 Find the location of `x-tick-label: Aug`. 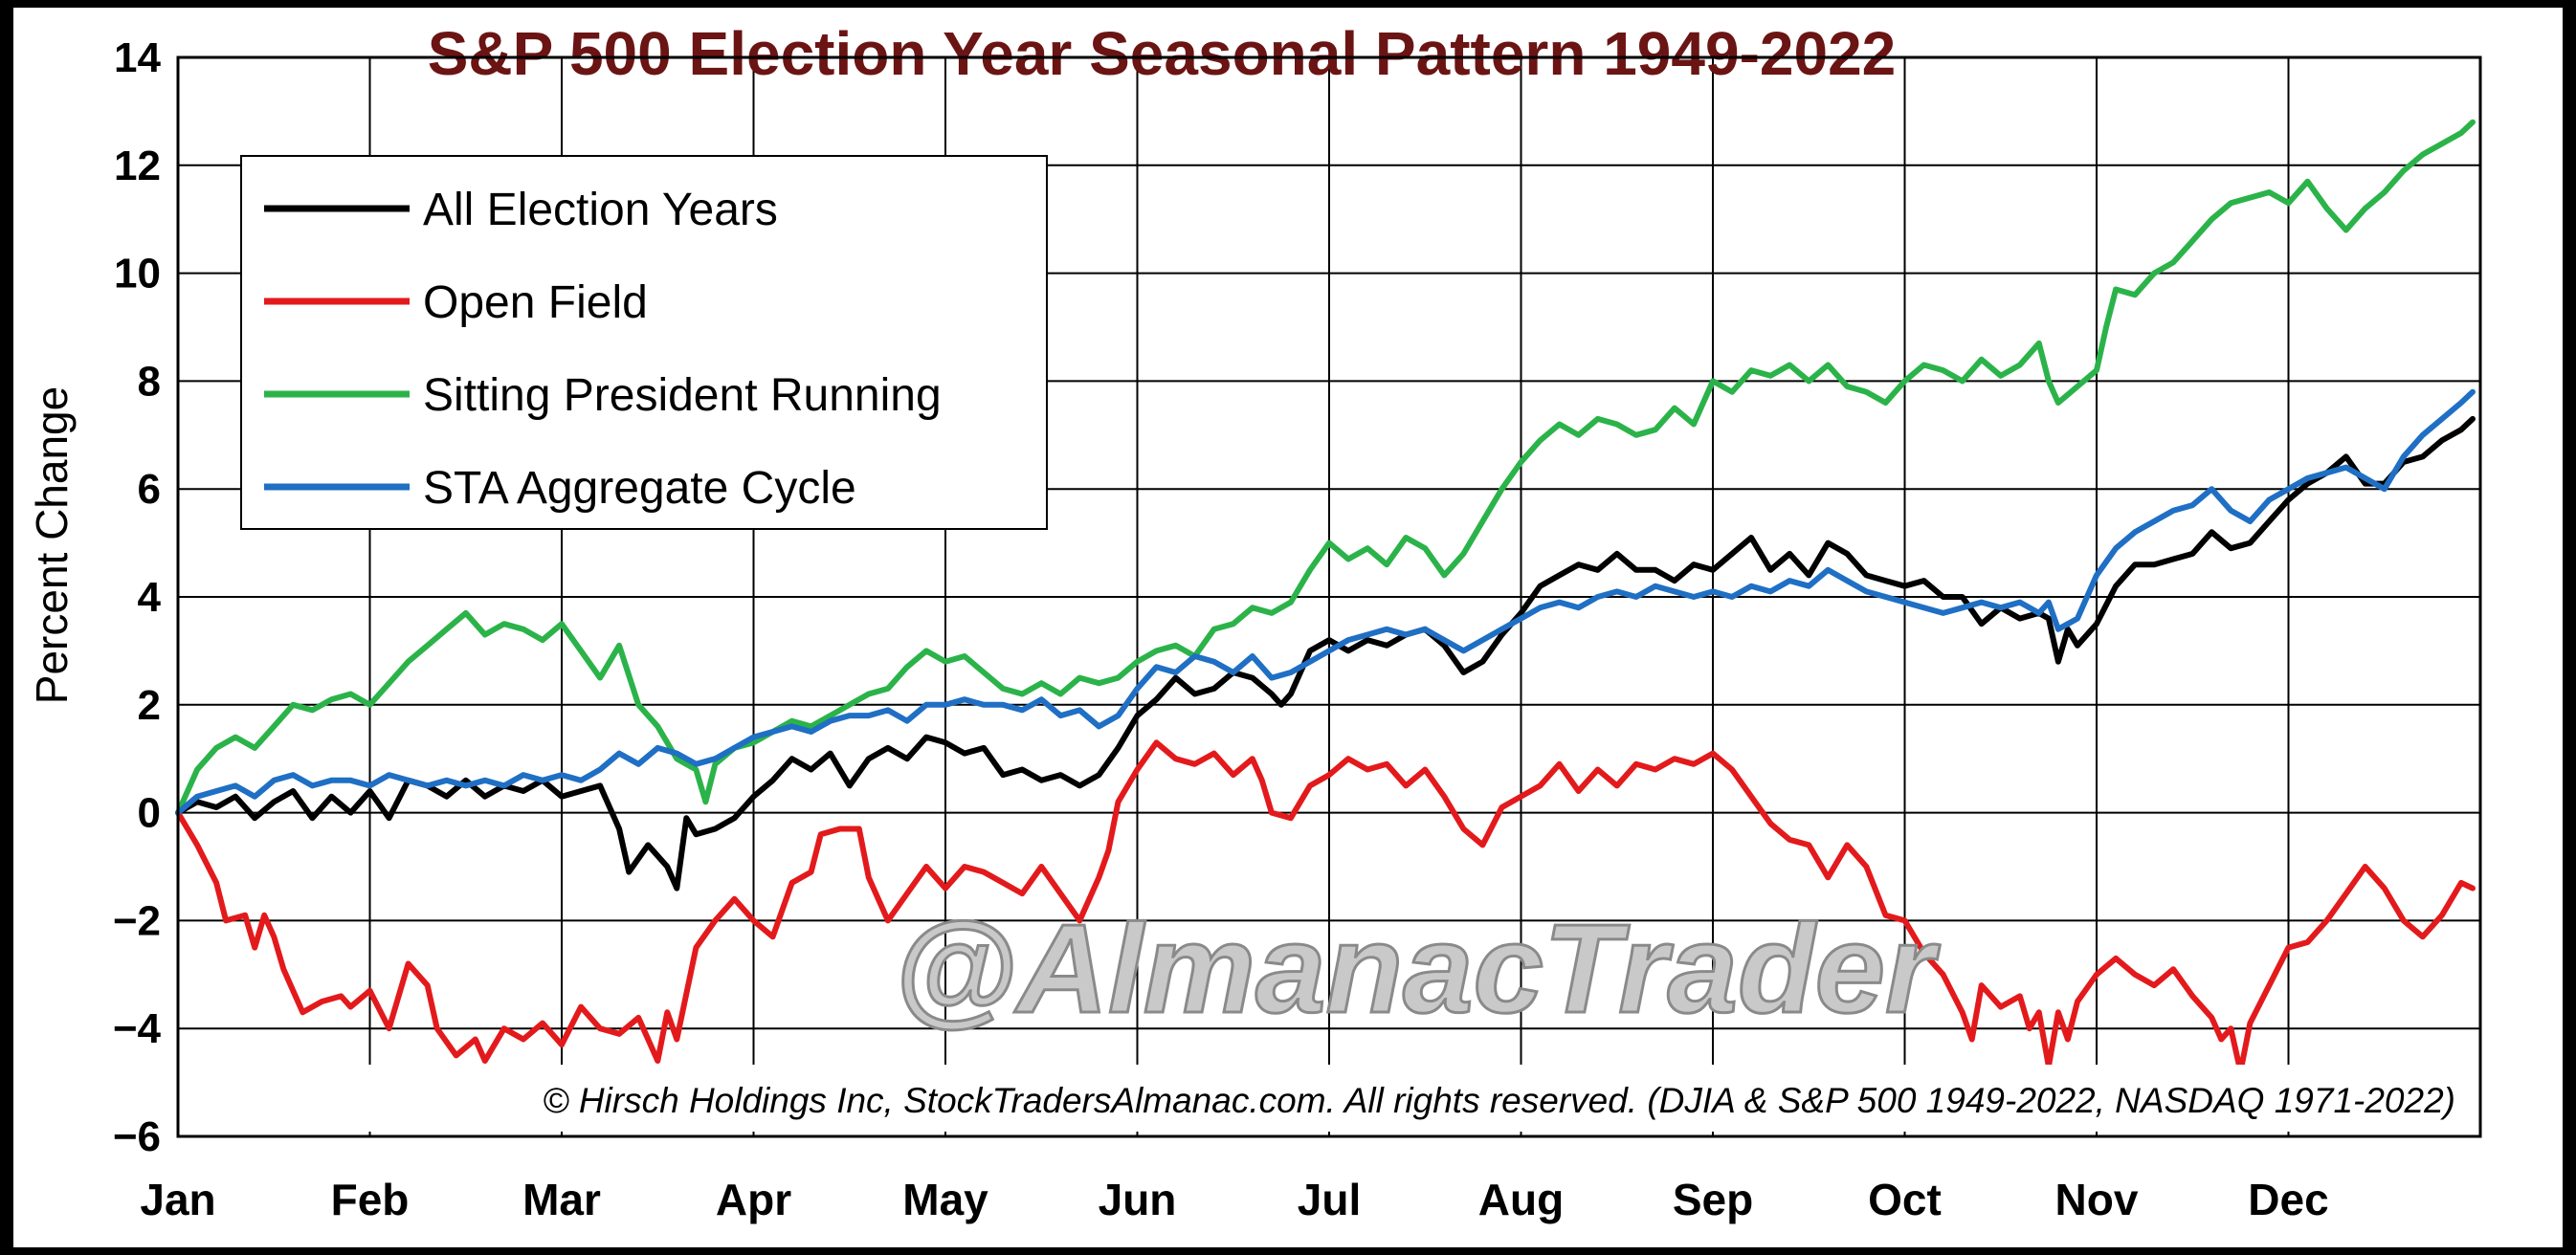

x-tick-label: Aug is located at coordinates (1521, 1199).